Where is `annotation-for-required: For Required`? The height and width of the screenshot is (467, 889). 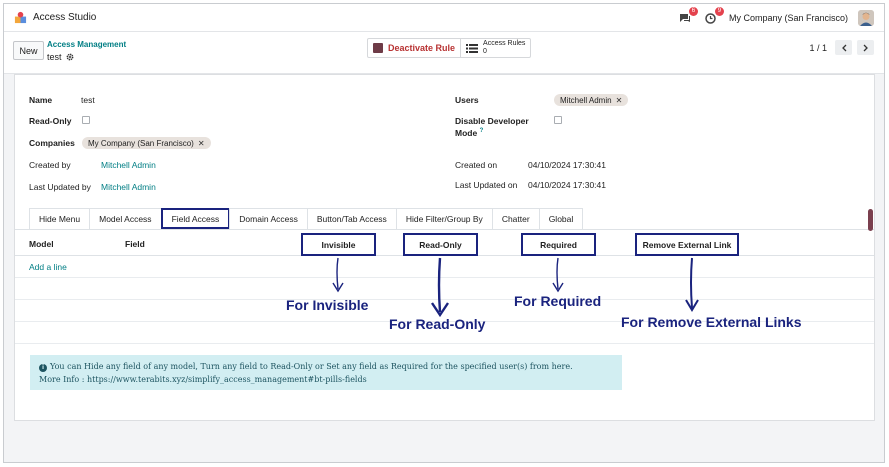
annotation-for-required: For Required is located at coordinates (558, 301).